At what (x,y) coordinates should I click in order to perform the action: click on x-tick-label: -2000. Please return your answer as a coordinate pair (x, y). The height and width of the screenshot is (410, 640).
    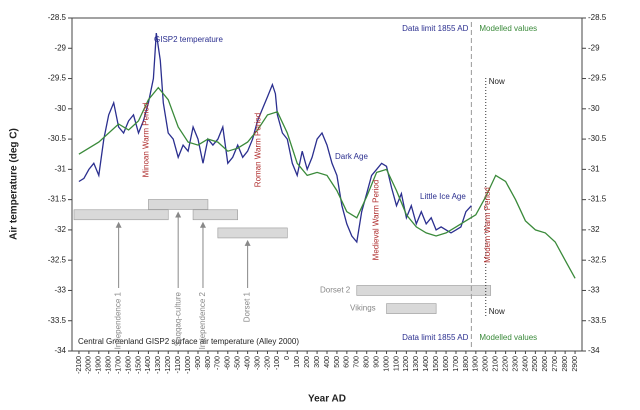
    Looking at the image, I should click on (89, 365).